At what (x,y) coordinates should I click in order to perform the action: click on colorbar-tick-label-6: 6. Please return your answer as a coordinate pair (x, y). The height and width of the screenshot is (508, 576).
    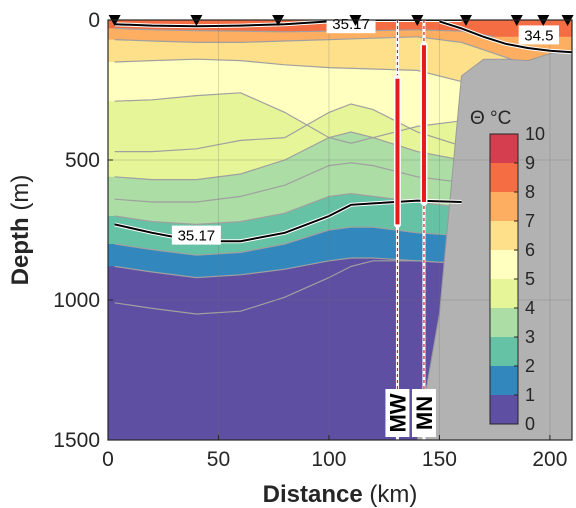
    Looking at the image, I should click on (530, 250).